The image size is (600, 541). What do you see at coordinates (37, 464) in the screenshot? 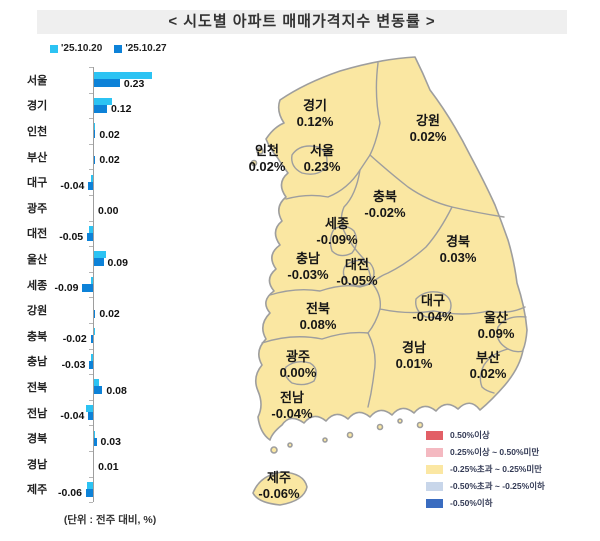
I see `chart-region-label: 경남` at bounding box center [37, 464].